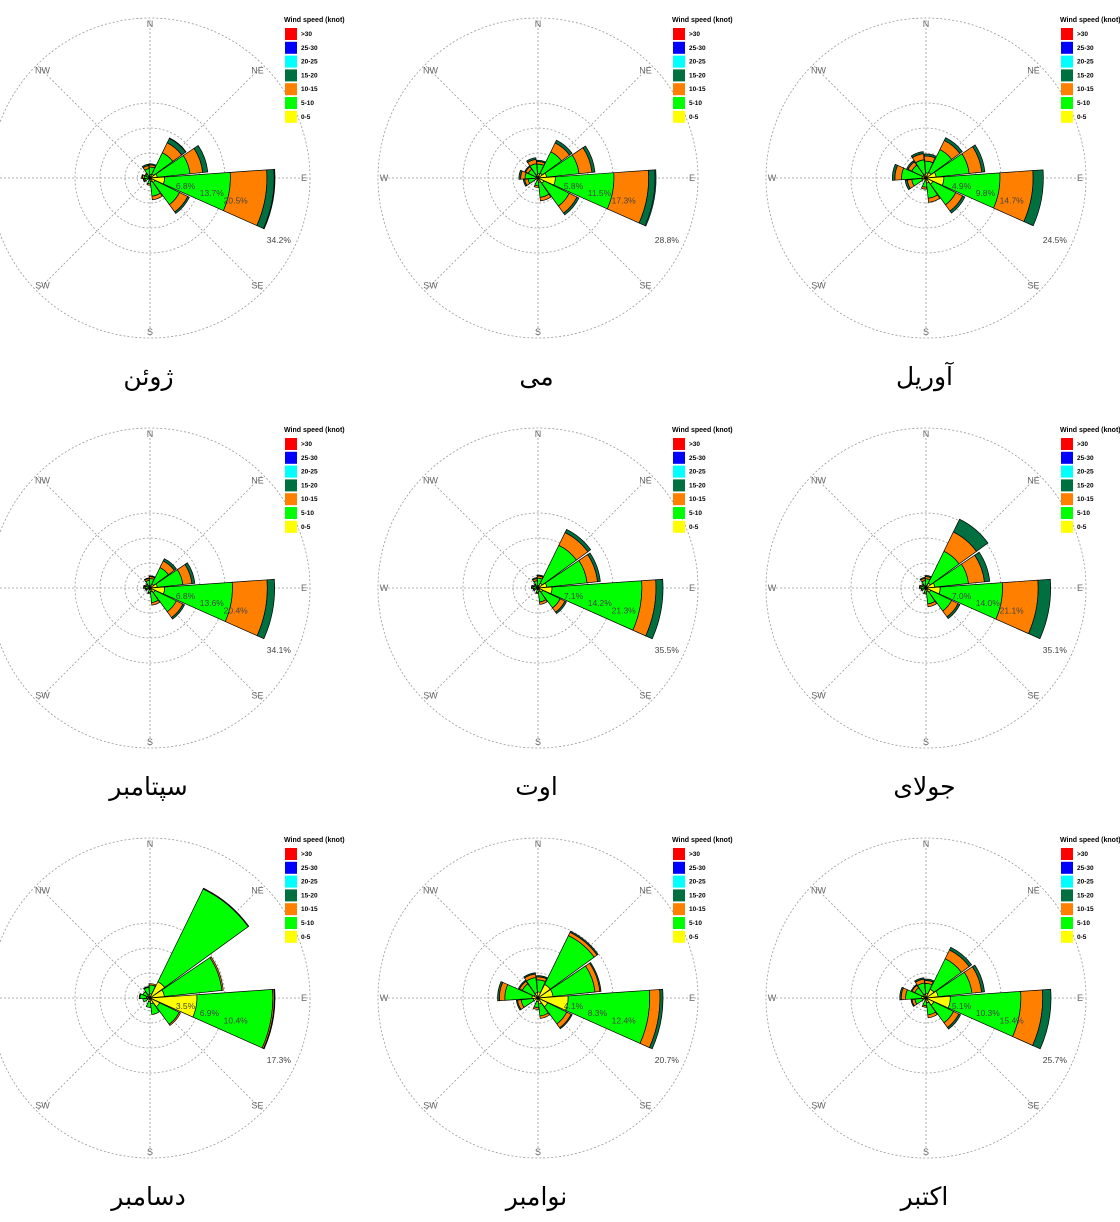 The width and height of the screenshot is (1120, 1222). I want to click on direction-label: W, so click(772, 178).